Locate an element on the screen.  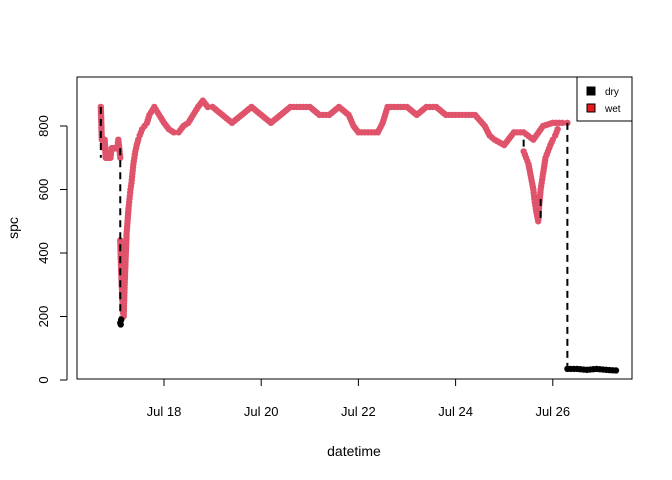
x-tick-label: Jul 20 is located at coordinates (261, 411).